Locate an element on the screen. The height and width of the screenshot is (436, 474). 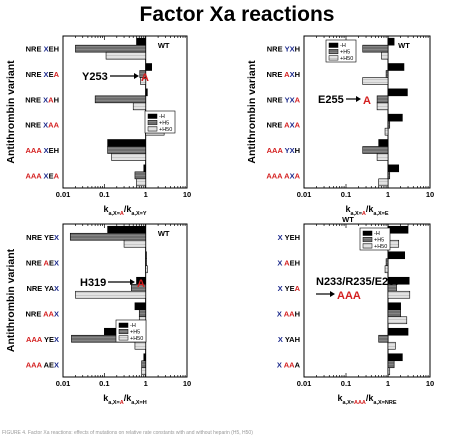
mutation-target: A is located at coordinates (367, 101).